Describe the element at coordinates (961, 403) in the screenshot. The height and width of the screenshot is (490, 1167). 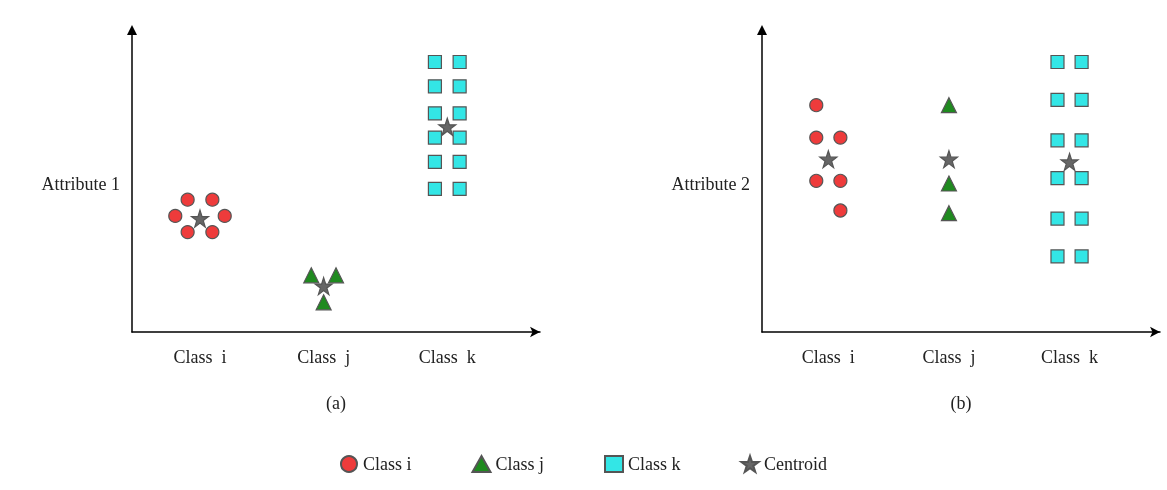
I see `x-axis-title: (b)` at that location.